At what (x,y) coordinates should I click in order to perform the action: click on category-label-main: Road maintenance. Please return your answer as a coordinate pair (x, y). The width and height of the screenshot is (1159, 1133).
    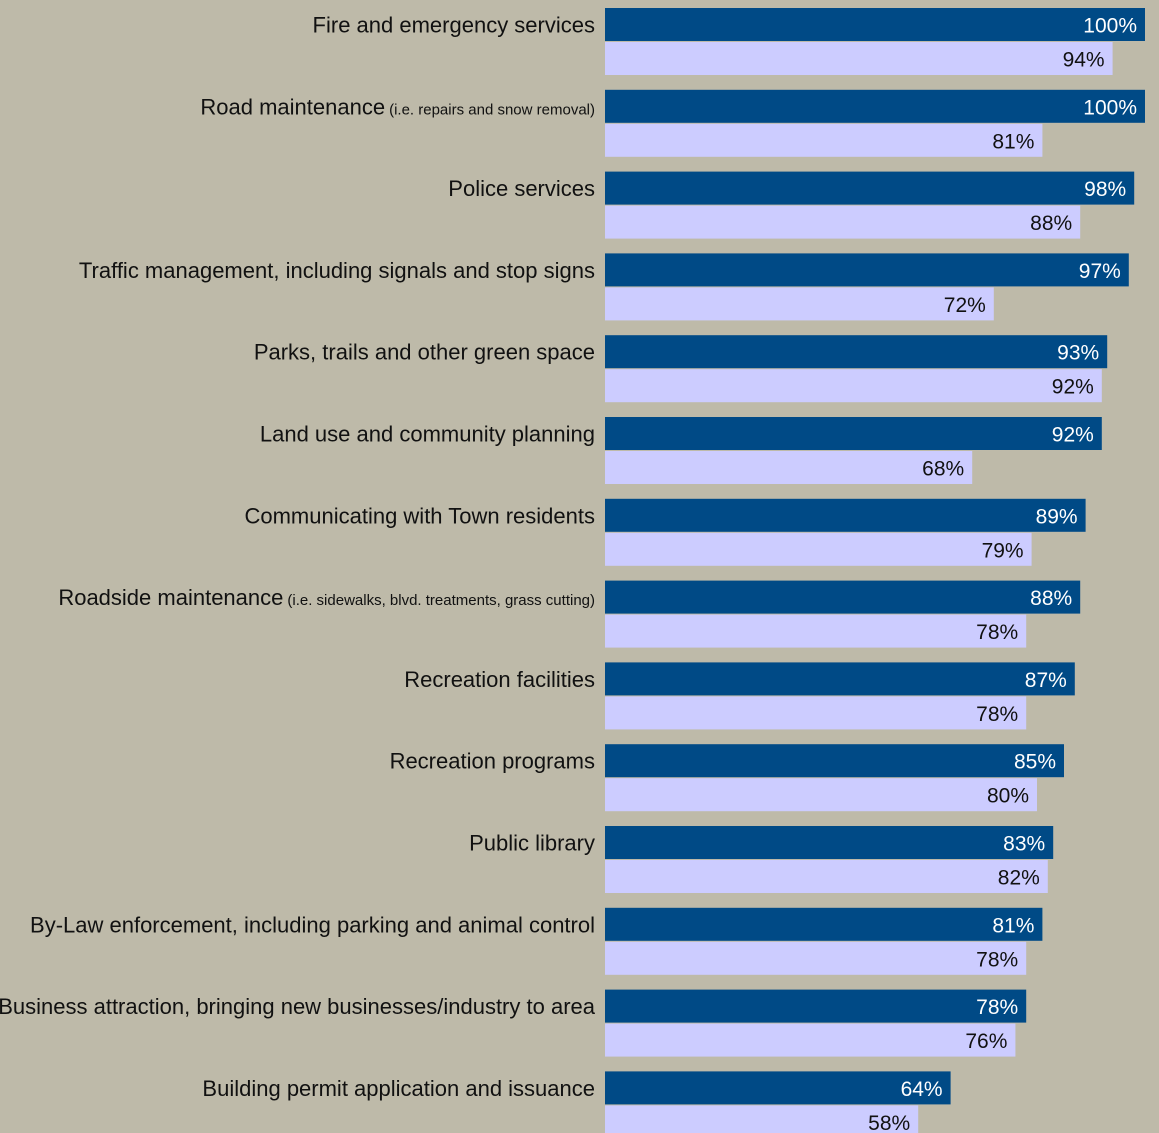
    Looking at the image, I should click on (292, 106).